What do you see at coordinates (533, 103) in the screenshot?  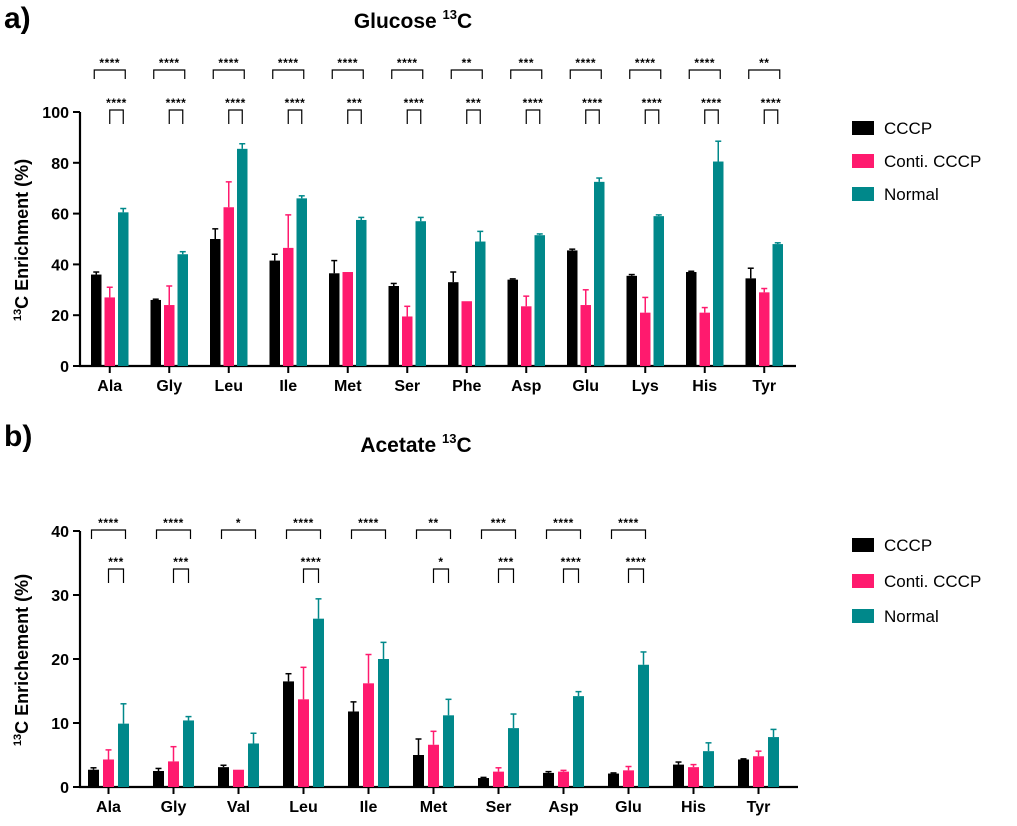 I see `sig-label-inner-a-asp: ****` at bounding box center [533, 103].